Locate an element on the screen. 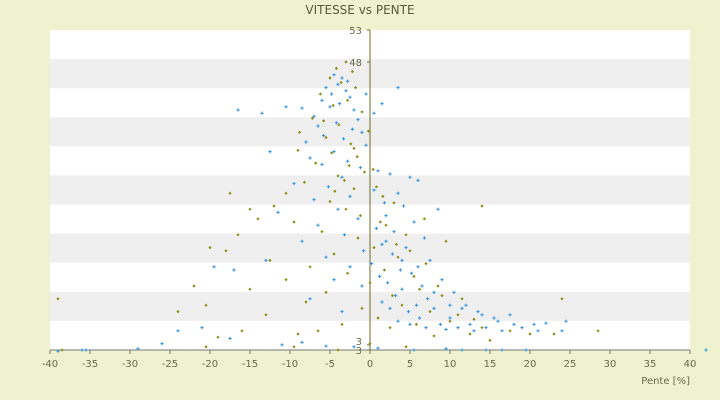 The width and height of the screenshot is (720, 400). x-tick-label: -30 is located at coordinates (130, 364).